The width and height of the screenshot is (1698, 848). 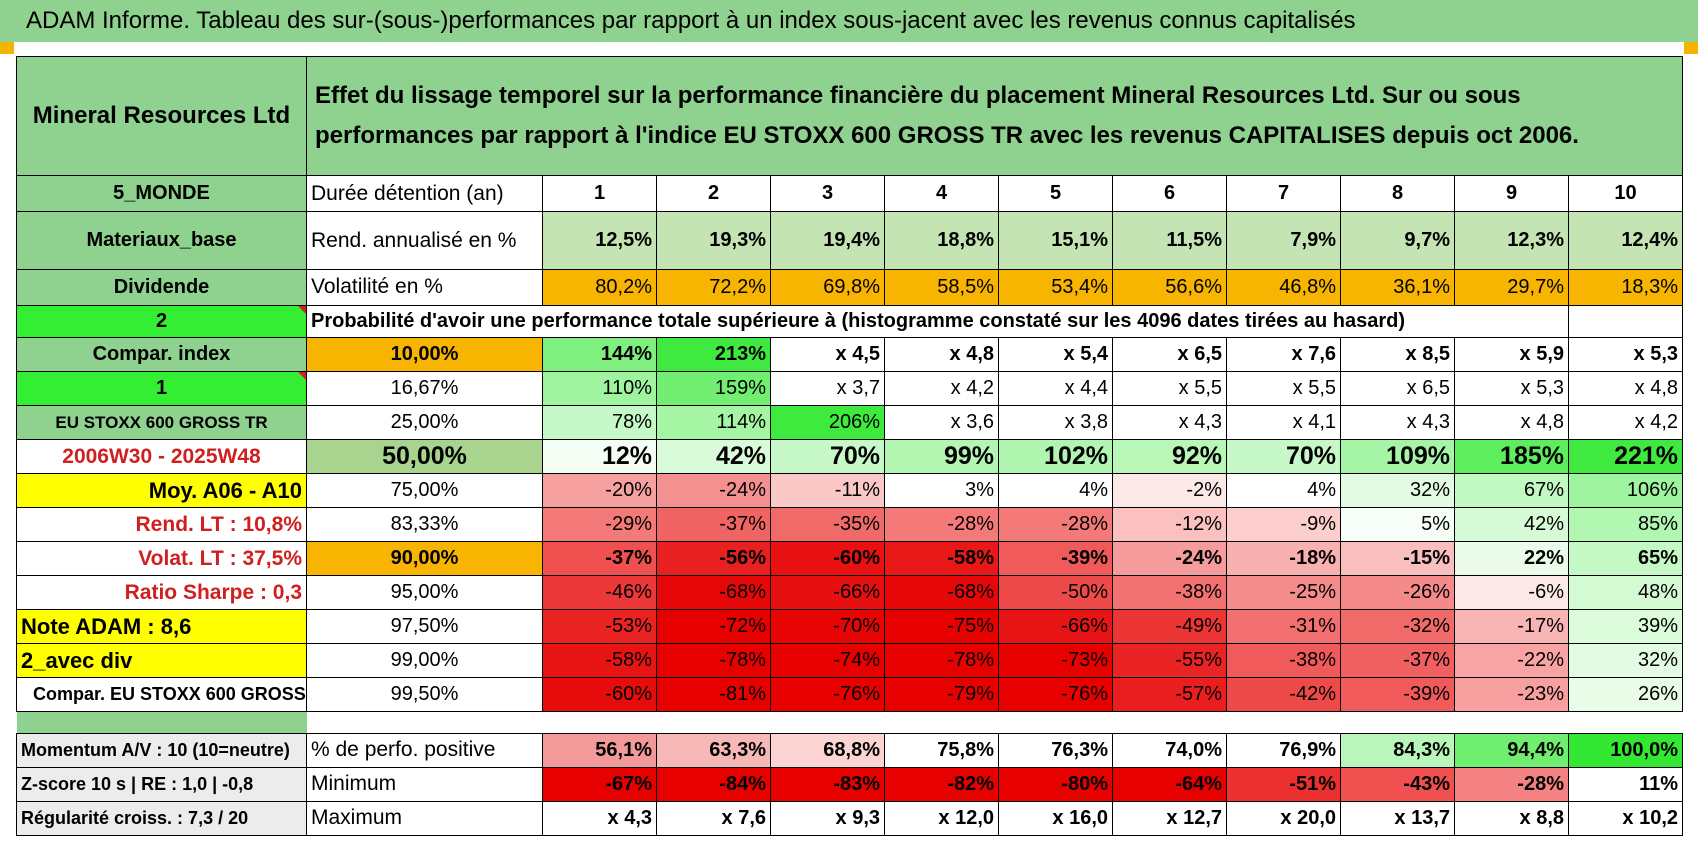 What do you see at coordinates (713, 559) in the screenshot?
I see `prob-cell: -56%` at bounding box center [713, 559].